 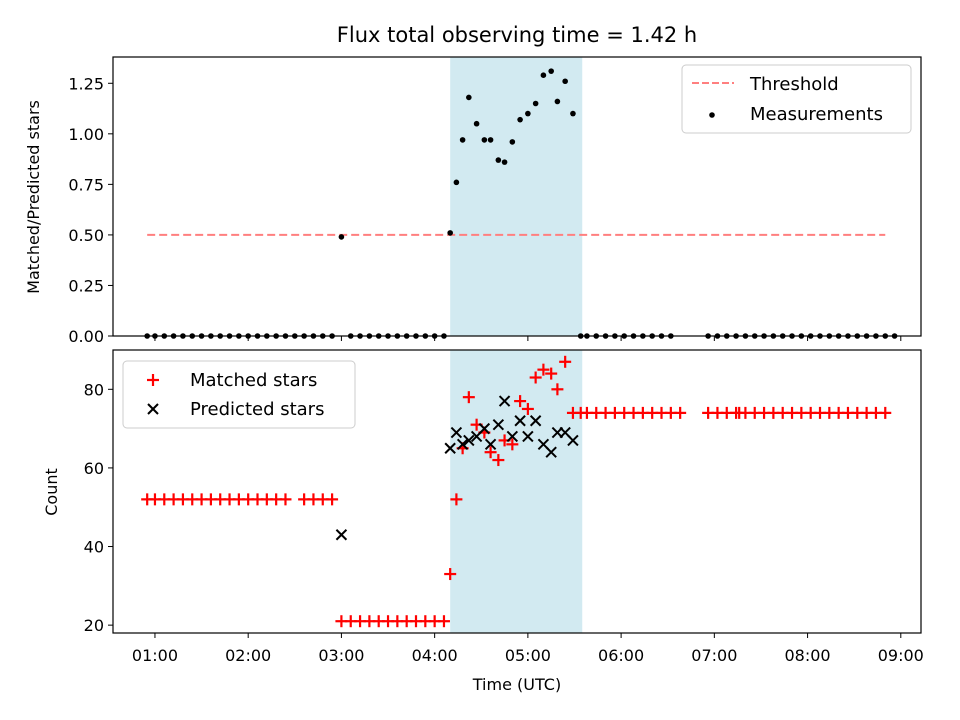 I want to click on ytick-label: 1.25, so click(x=86, y=83).